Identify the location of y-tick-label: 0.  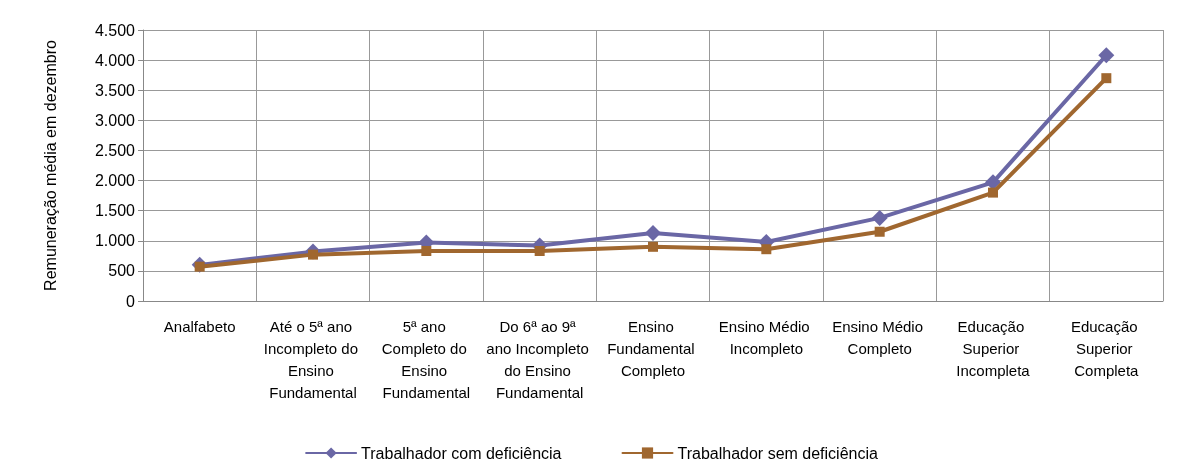
(131, 301).